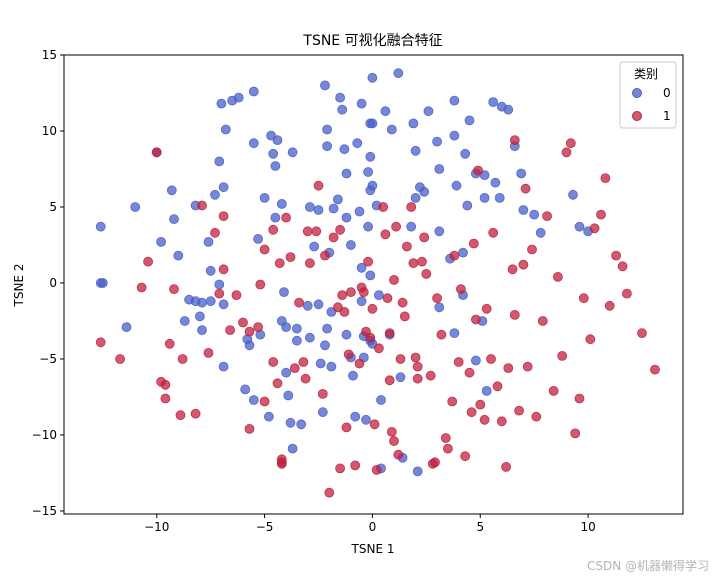  I want to click on x-axis-label: TSNE 1, so click(373, 549).